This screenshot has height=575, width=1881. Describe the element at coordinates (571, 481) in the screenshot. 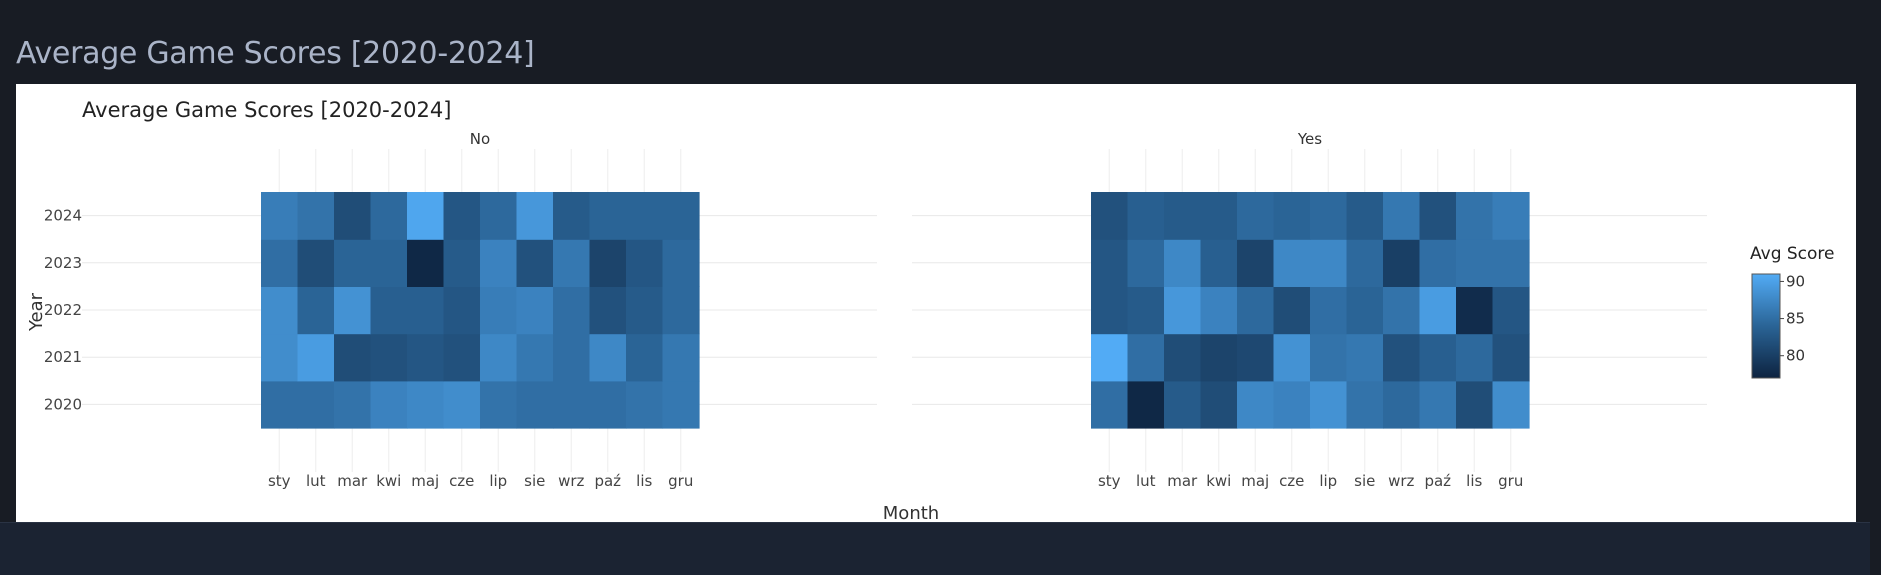

I see `x-tick-label: wrz` at that location.